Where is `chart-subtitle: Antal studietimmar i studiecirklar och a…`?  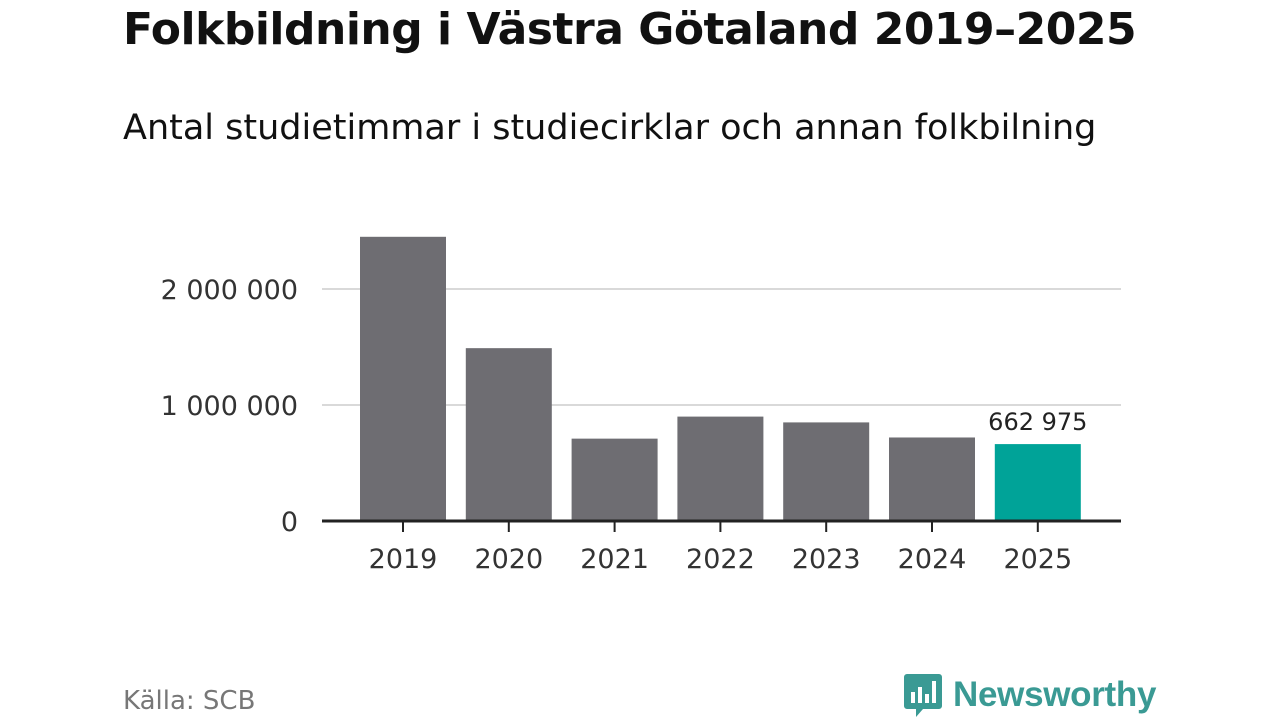
chart-subtitle: Antal studietimmar i studiecirklar och a… is located at coordinates (610, 128).